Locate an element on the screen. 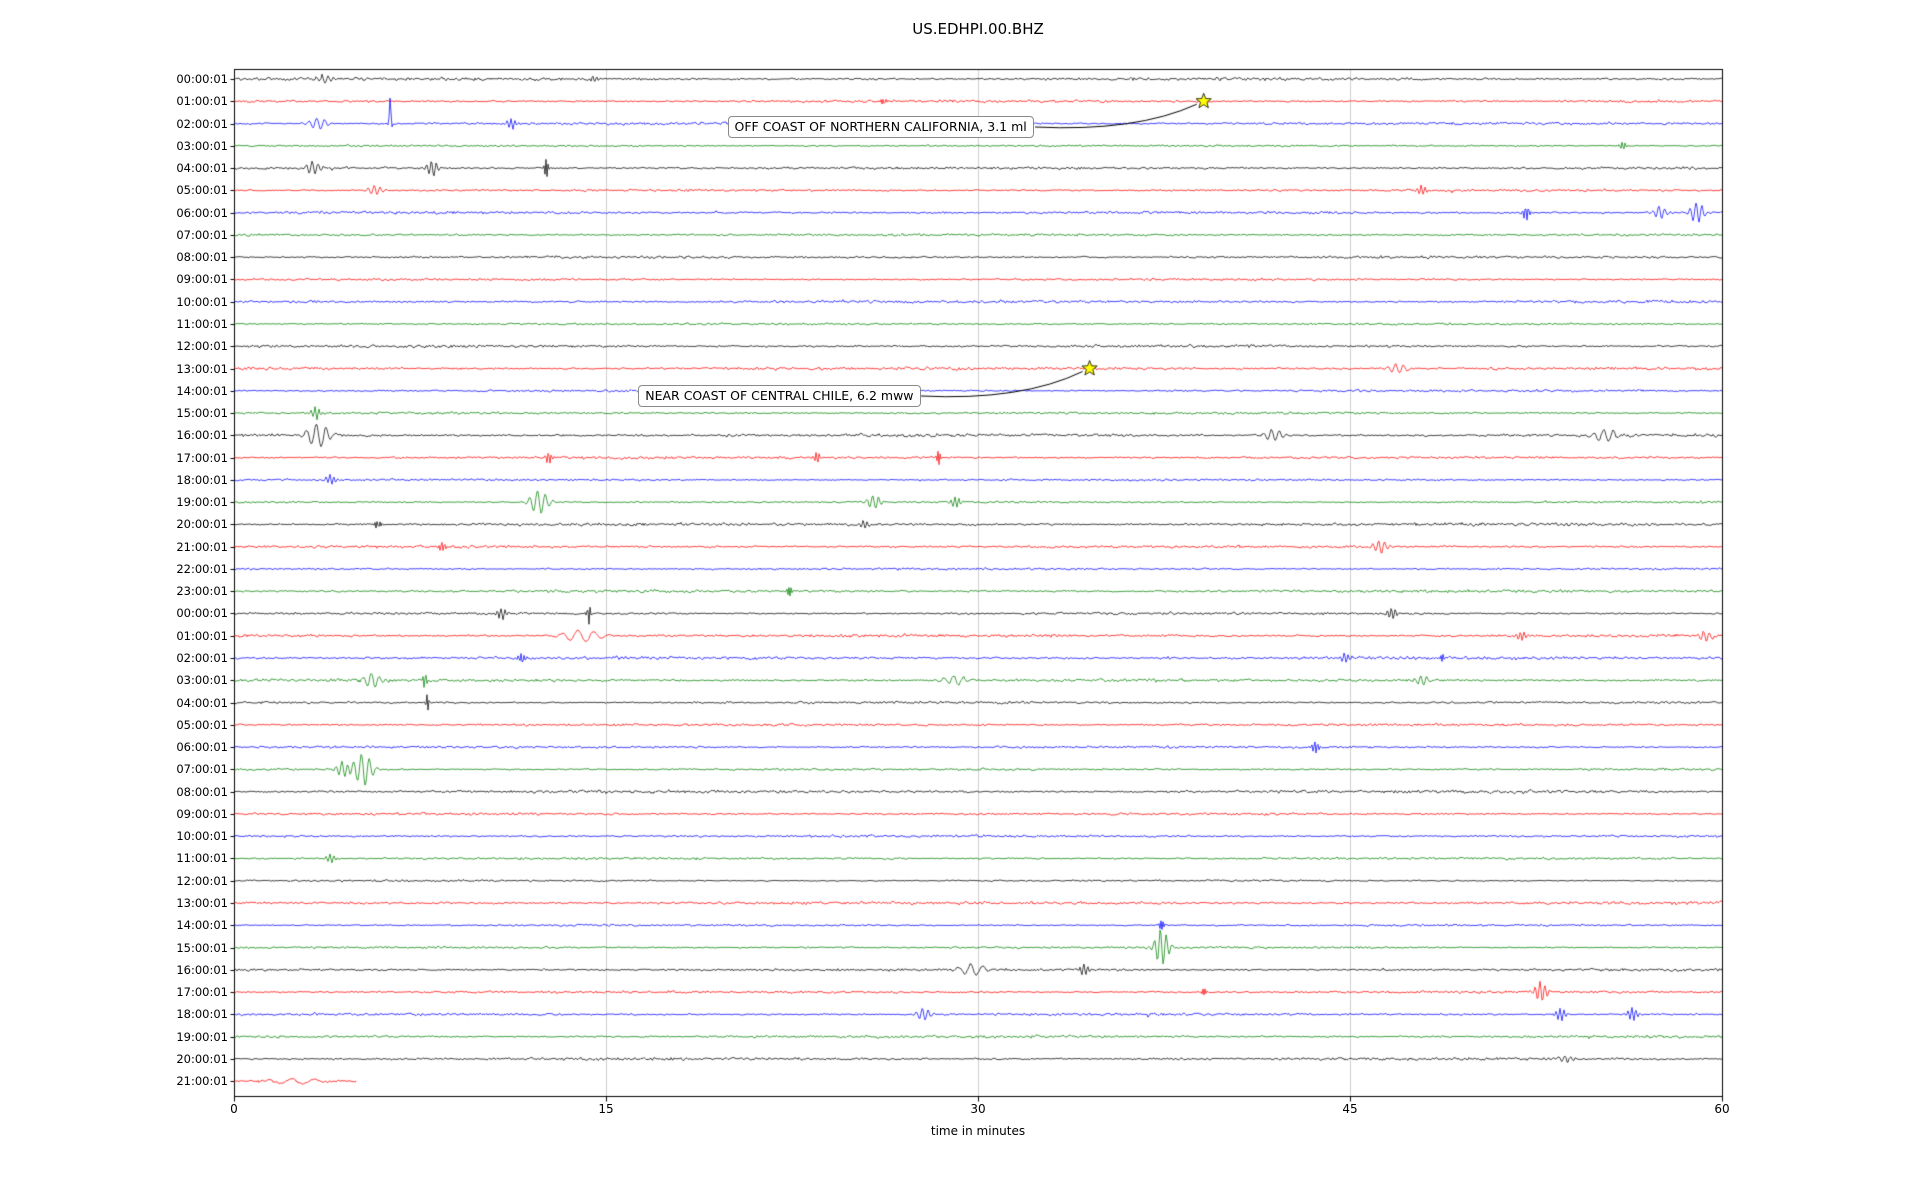  chart-title: US.EDHPI.00.BHZ is located at coordinates (978, 29).